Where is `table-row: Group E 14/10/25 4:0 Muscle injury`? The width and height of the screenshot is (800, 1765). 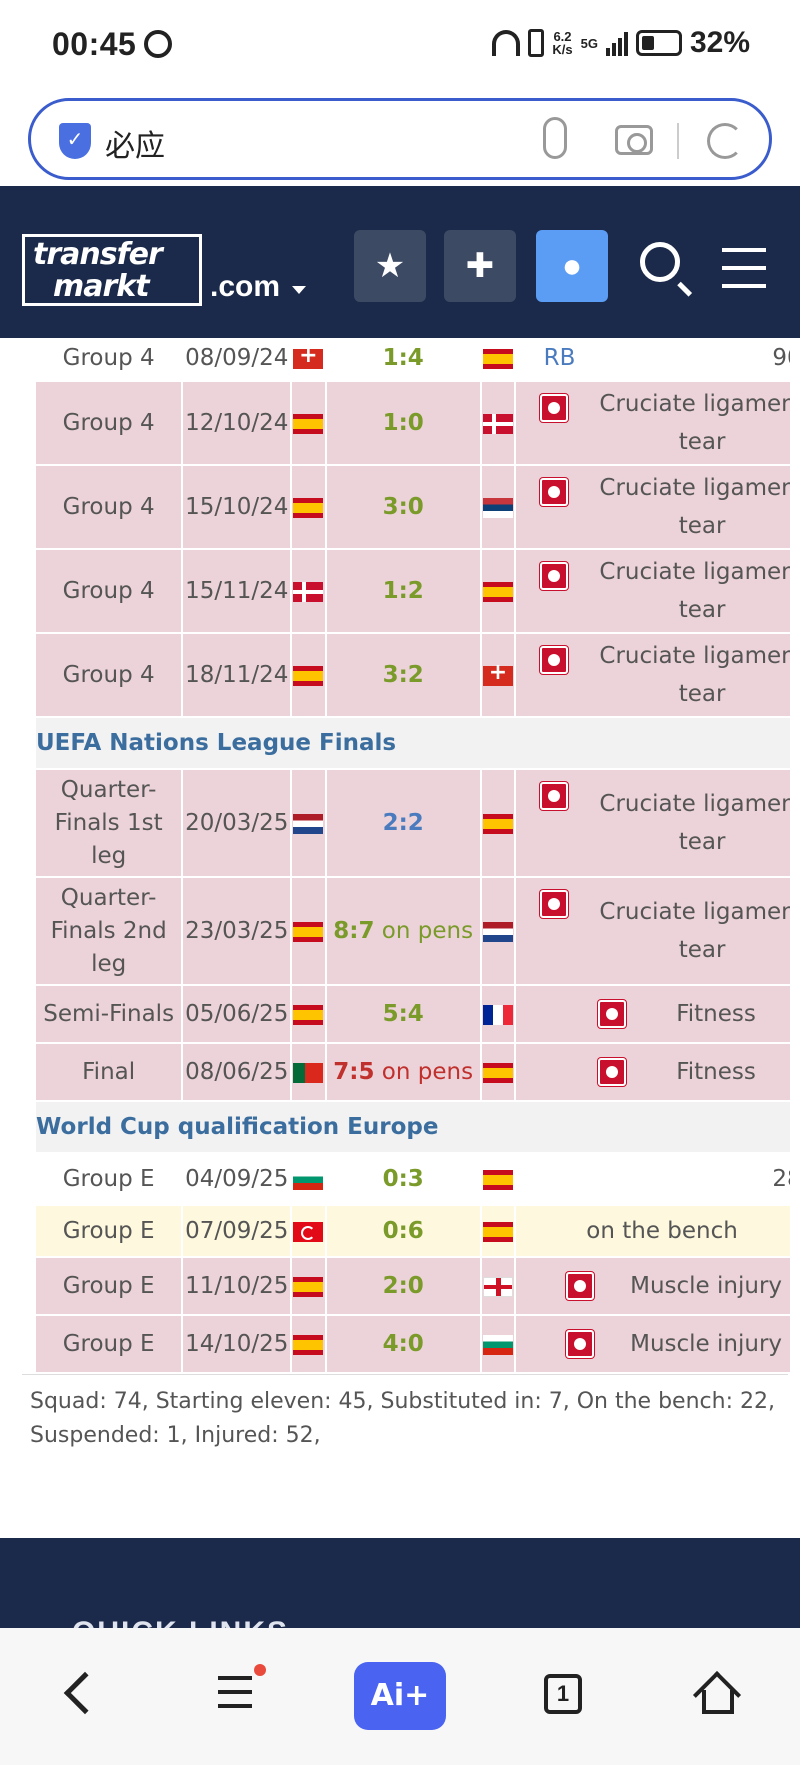 table-row: Group E 14/10/25 4:0 Muscle injury is located at coordinates (413, 1344).